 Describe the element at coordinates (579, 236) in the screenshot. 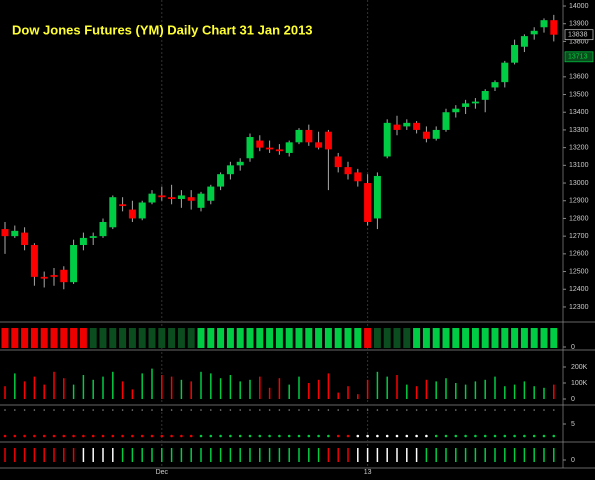

I see `y-tick-label: 12700` at that location.